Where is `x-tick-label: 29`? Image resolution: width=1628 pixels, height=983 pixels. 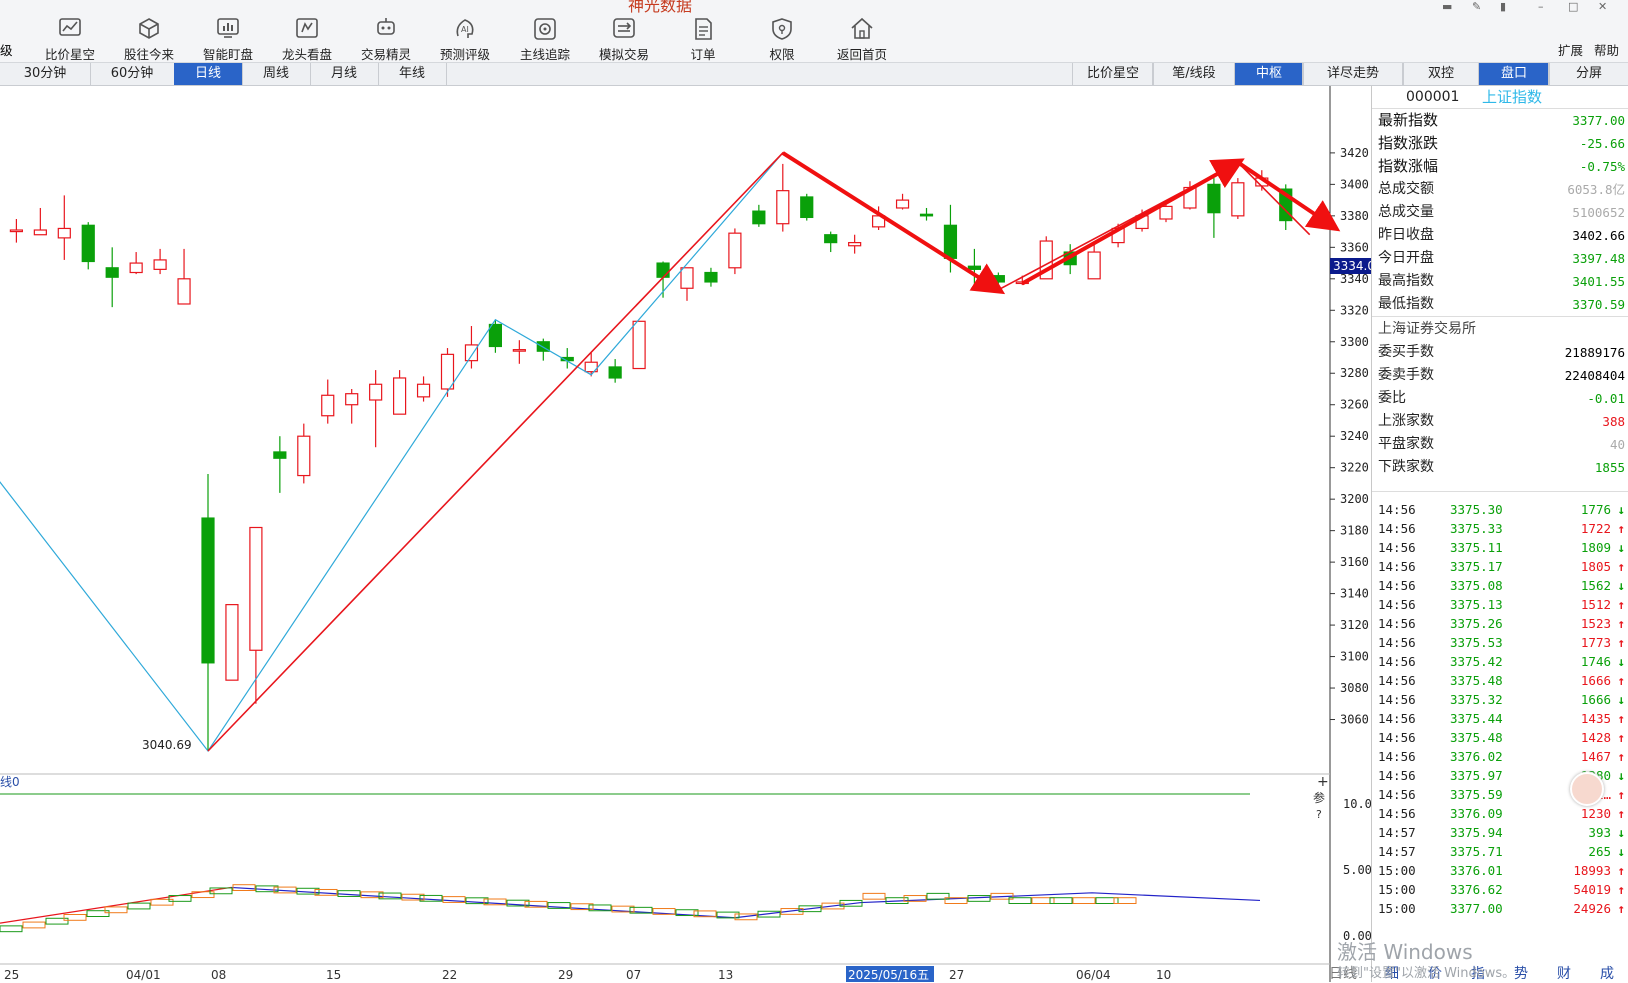 x-tick-label: 29 is located at coordinates (565, 975).